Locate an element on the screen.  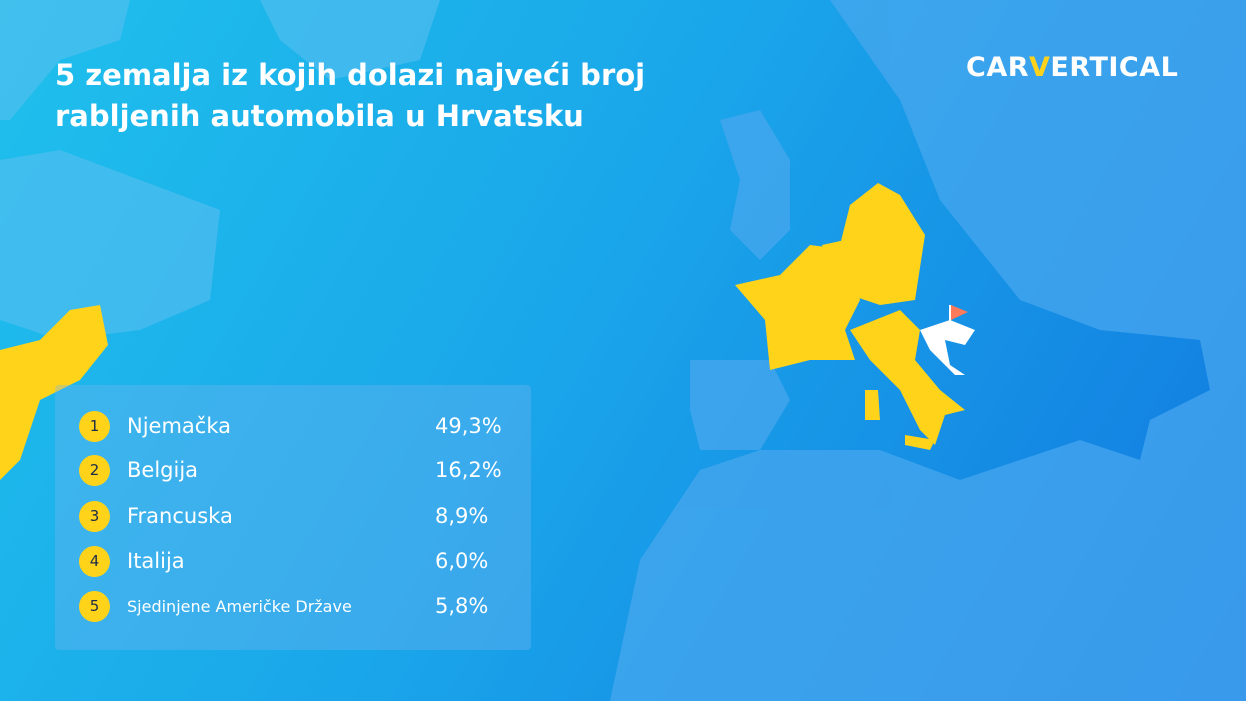
ranking-row: 5 Sjedinjene Američke Države 5,8% is located at coordinates (293, 607).